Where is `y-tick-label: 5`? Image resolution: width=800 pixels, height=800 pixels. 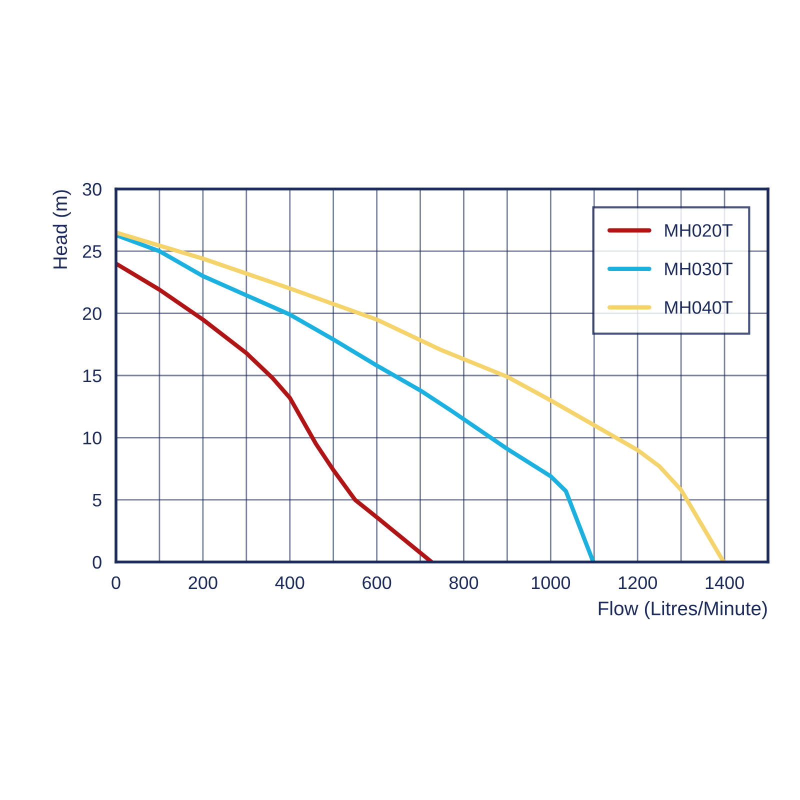 y-tick-label: 5 is located at coordinates (97, 500).